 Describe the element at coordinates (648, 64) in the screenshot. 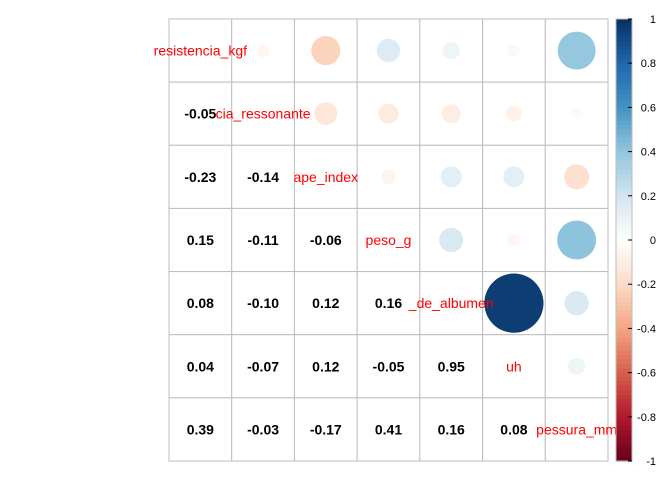

I see `legend-tick-label: 0.8` at that location.